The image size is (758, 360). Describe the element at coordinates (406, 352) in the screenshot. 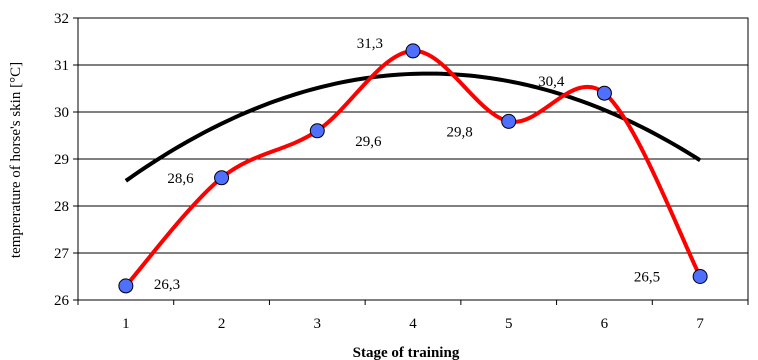

I see `x-axis-title: Stage of training` at that location.